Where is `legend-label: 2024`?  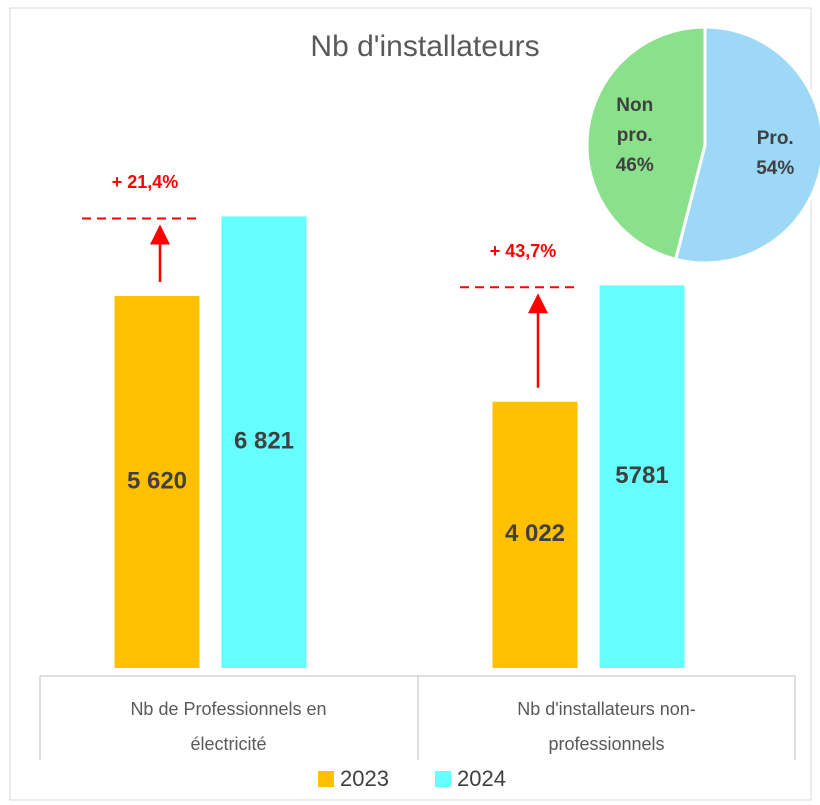
legend-label: 2024 is located at coordinates (481, 778).